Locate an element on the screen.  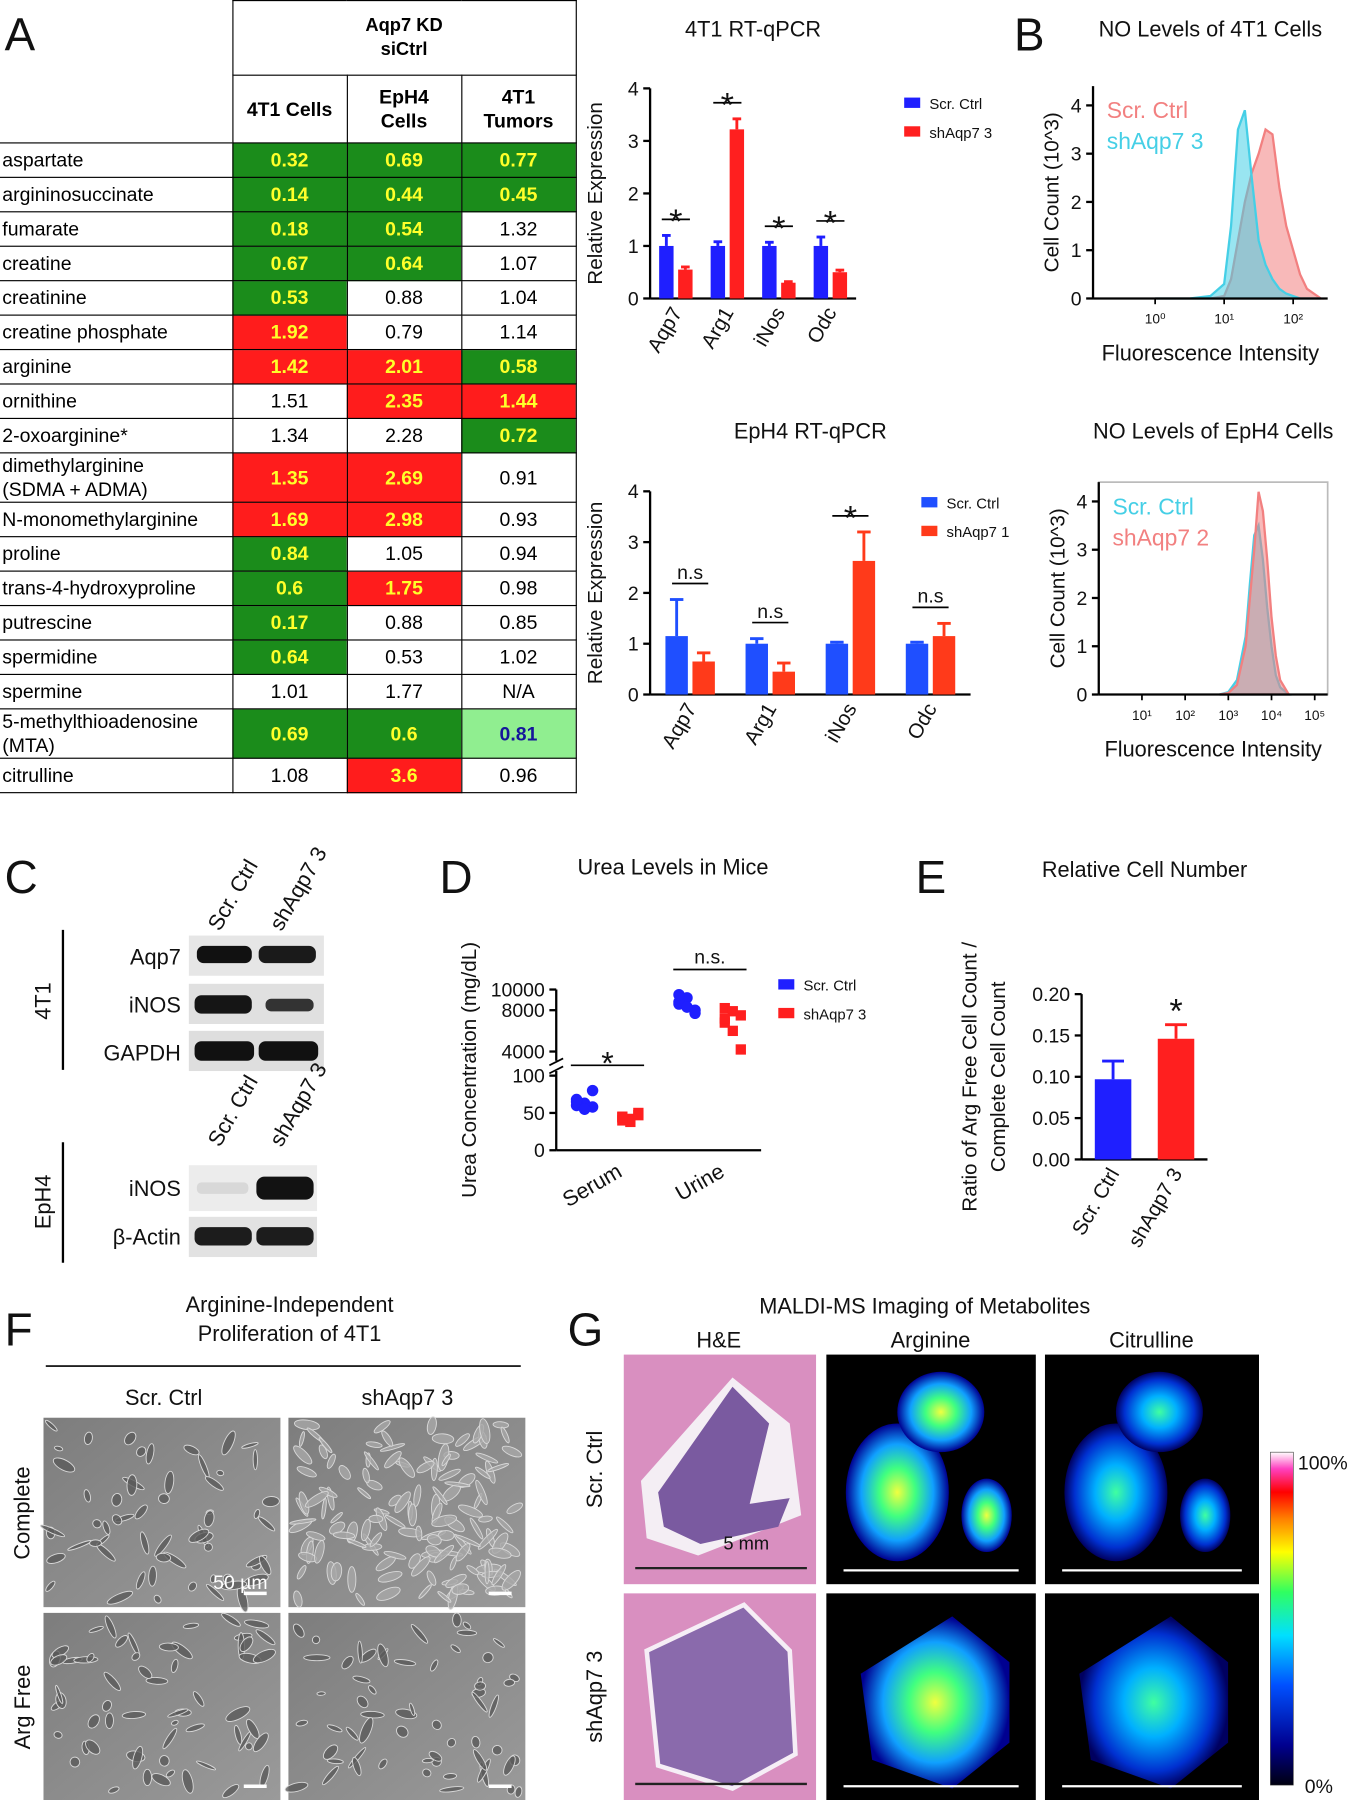
fold-change: 0.14 is located at coordinates (289, 194).